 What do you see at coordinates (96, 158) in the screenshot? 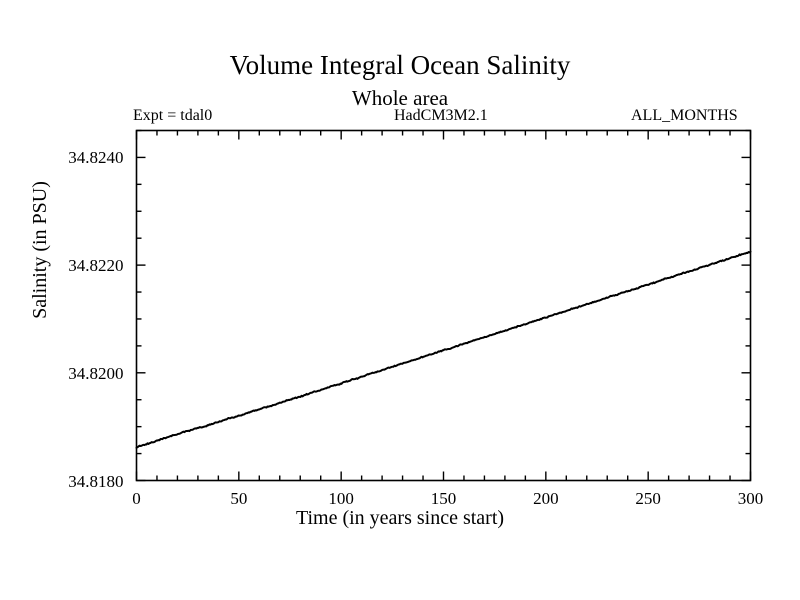
I see `y-tick-label: 34.8240` at bounding box center [96, 158].